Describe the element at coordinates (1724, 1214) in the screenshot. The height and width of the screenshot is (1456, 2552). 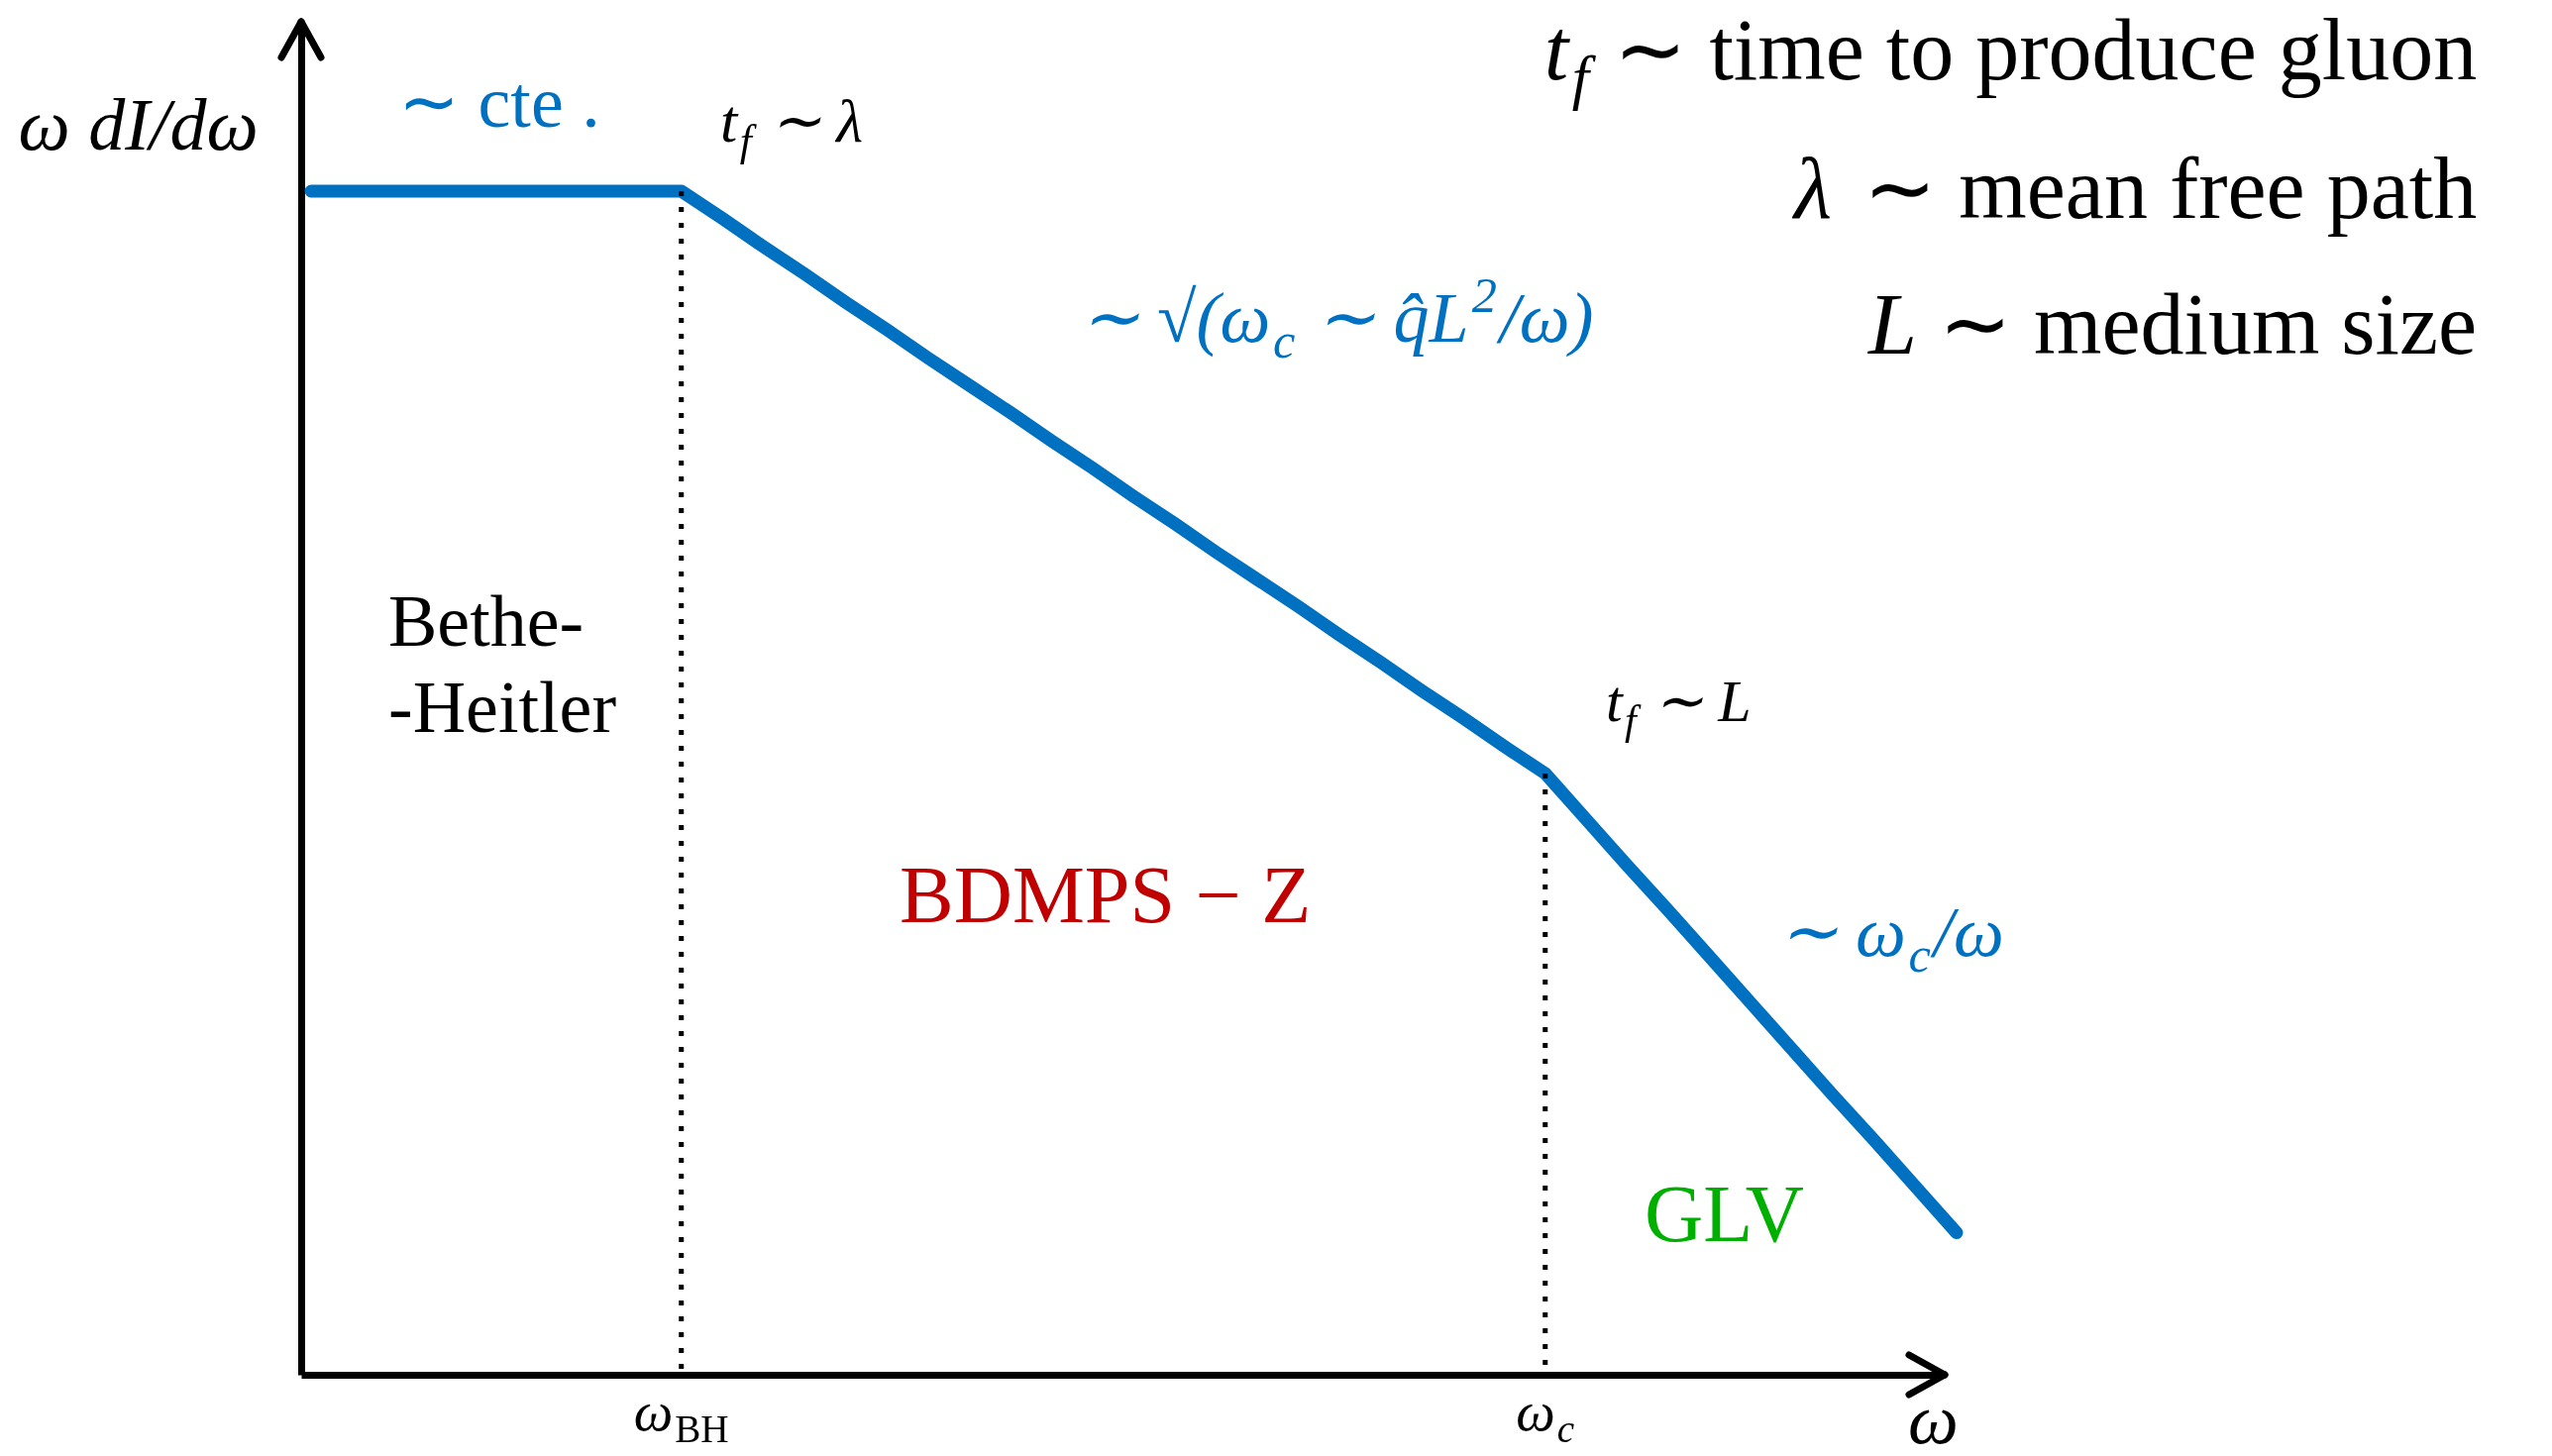
I see `annotation: GLV` at that location.